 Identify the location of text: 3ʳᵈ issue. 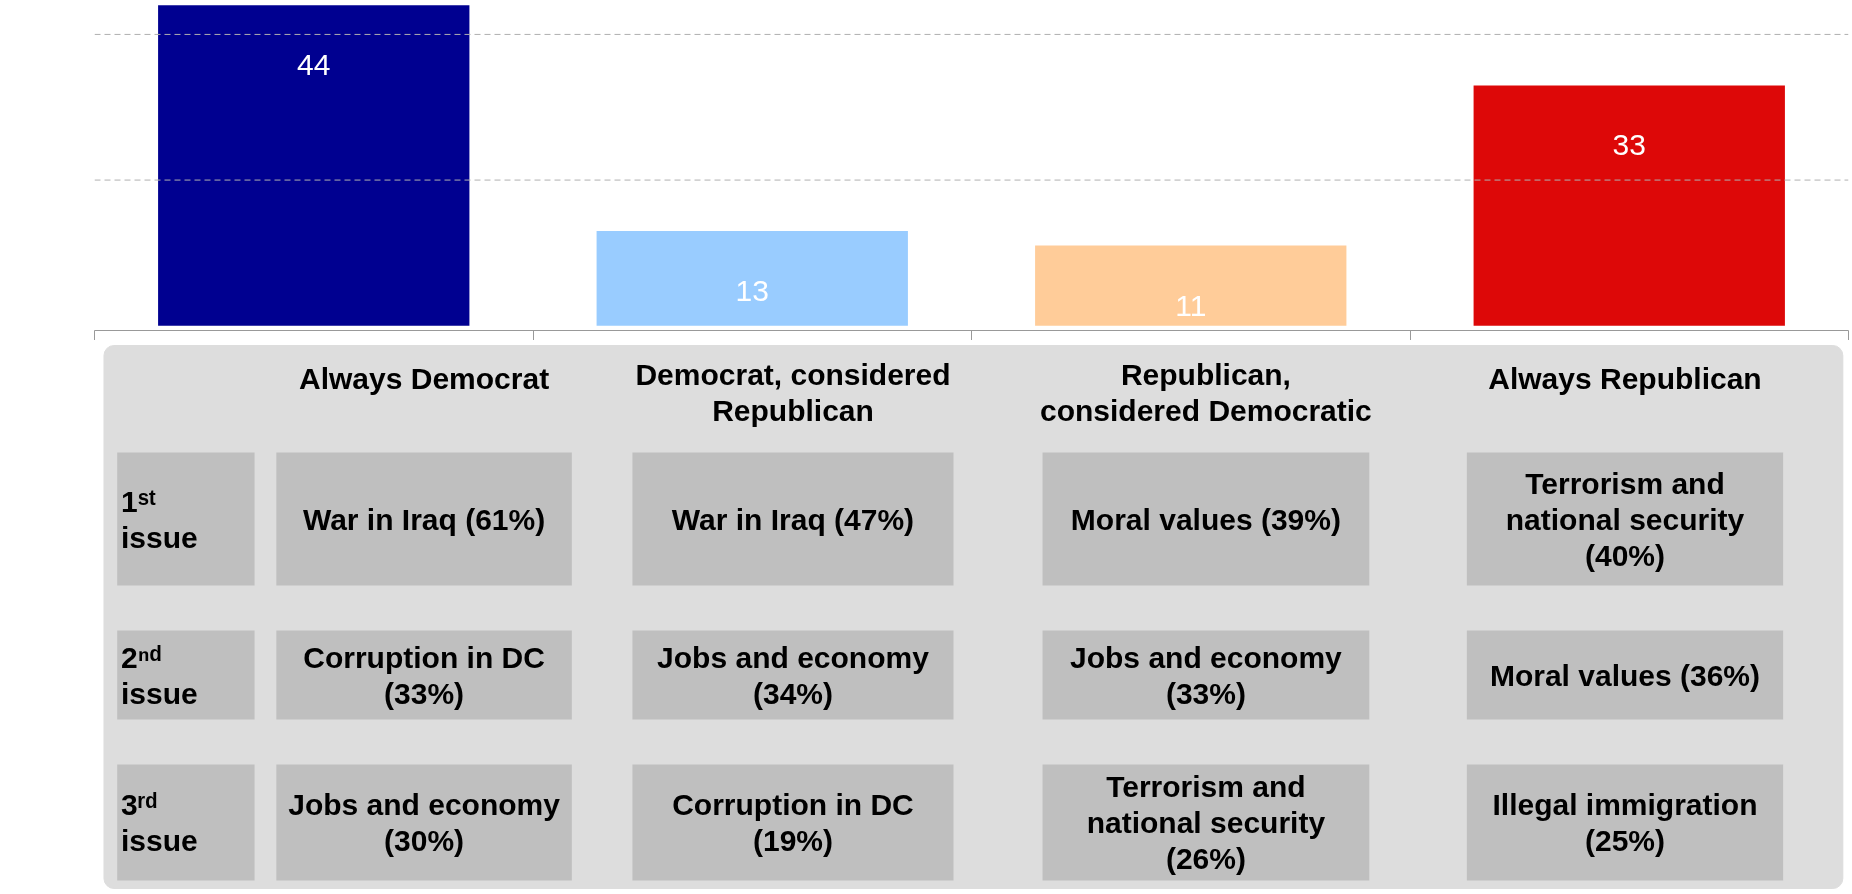
(159, 822).